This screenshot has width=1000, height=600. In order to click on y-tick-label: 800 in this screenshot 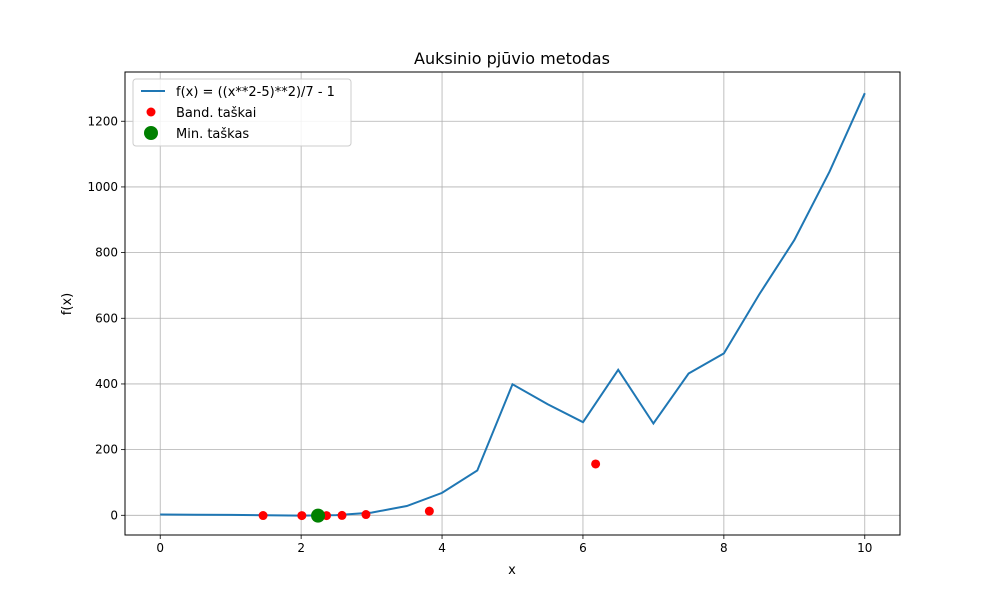, I will do `click(106, 253)`.